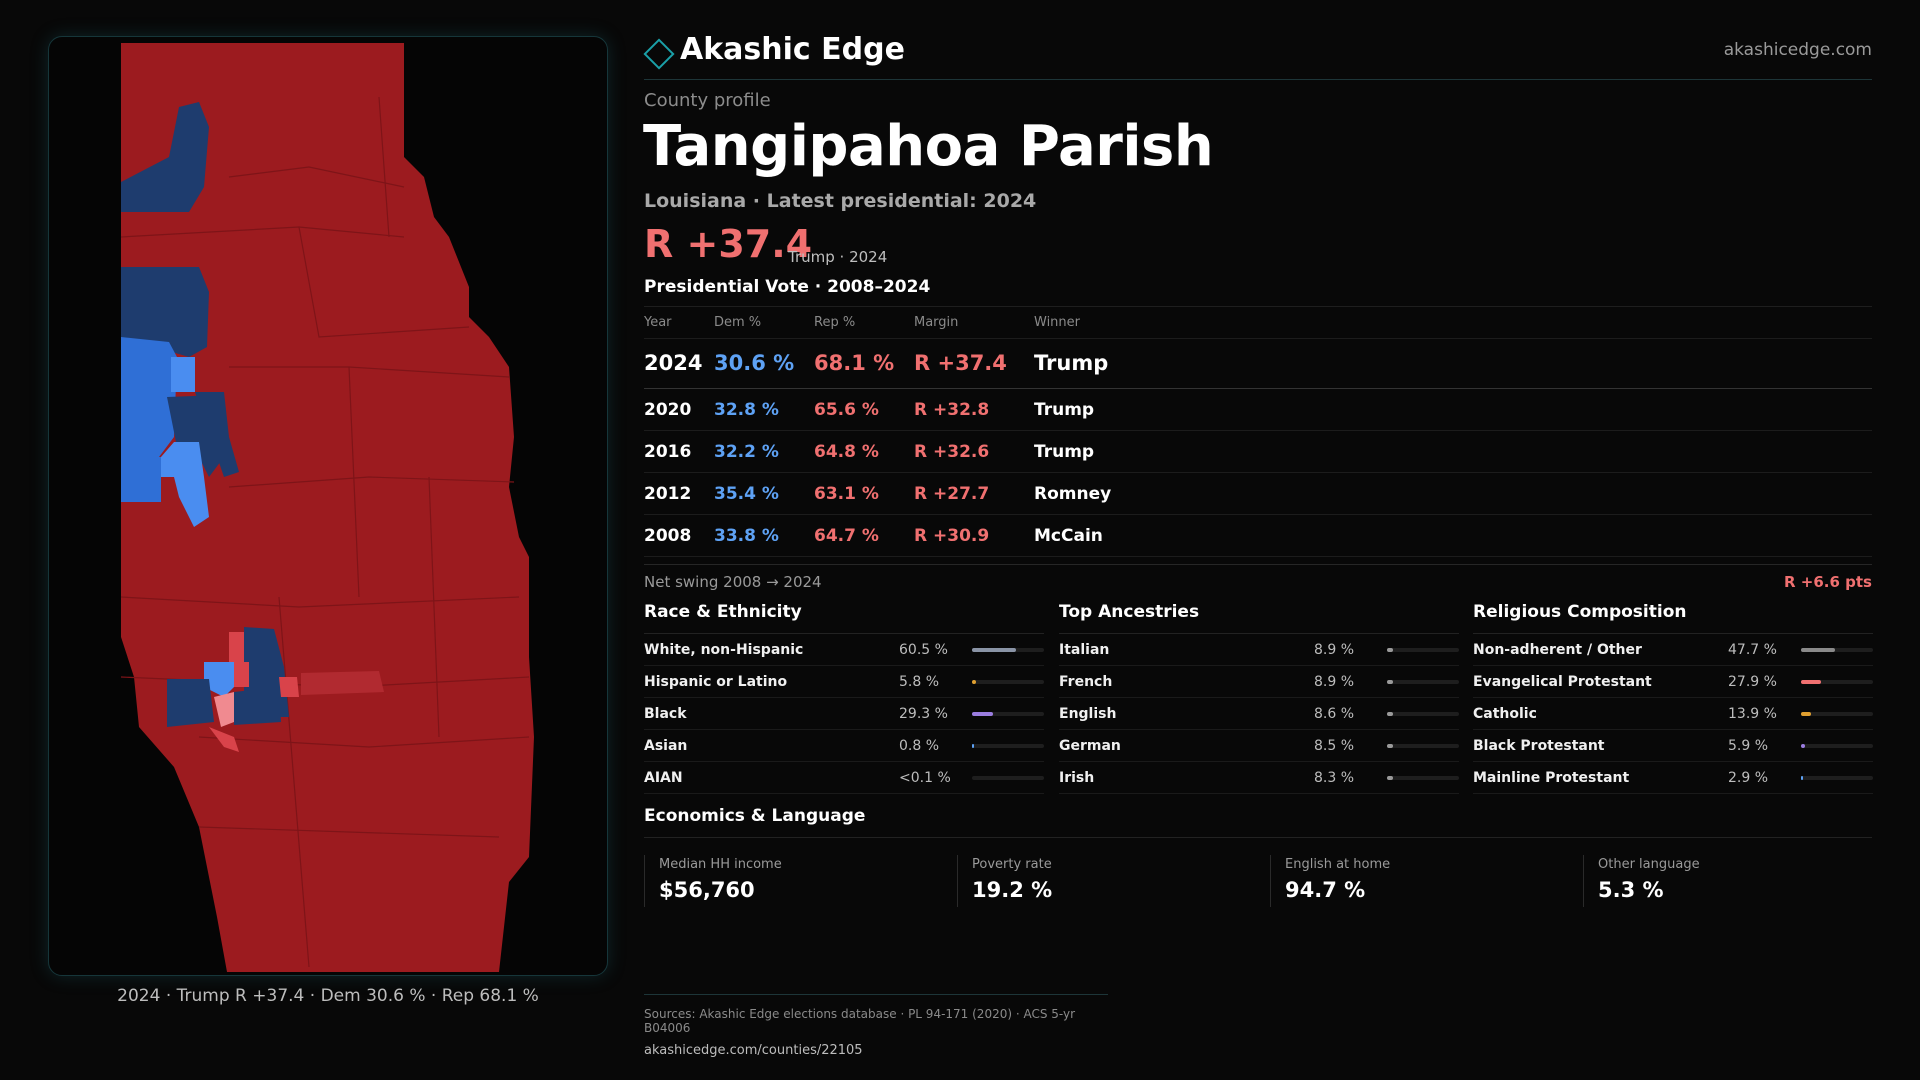 This screenshot has width=1920, height=1080. What do you see at coordinates (1752, 682) in the screenshot?
I see `item-value: 27.9 %` at bounding box center [1752, 682].